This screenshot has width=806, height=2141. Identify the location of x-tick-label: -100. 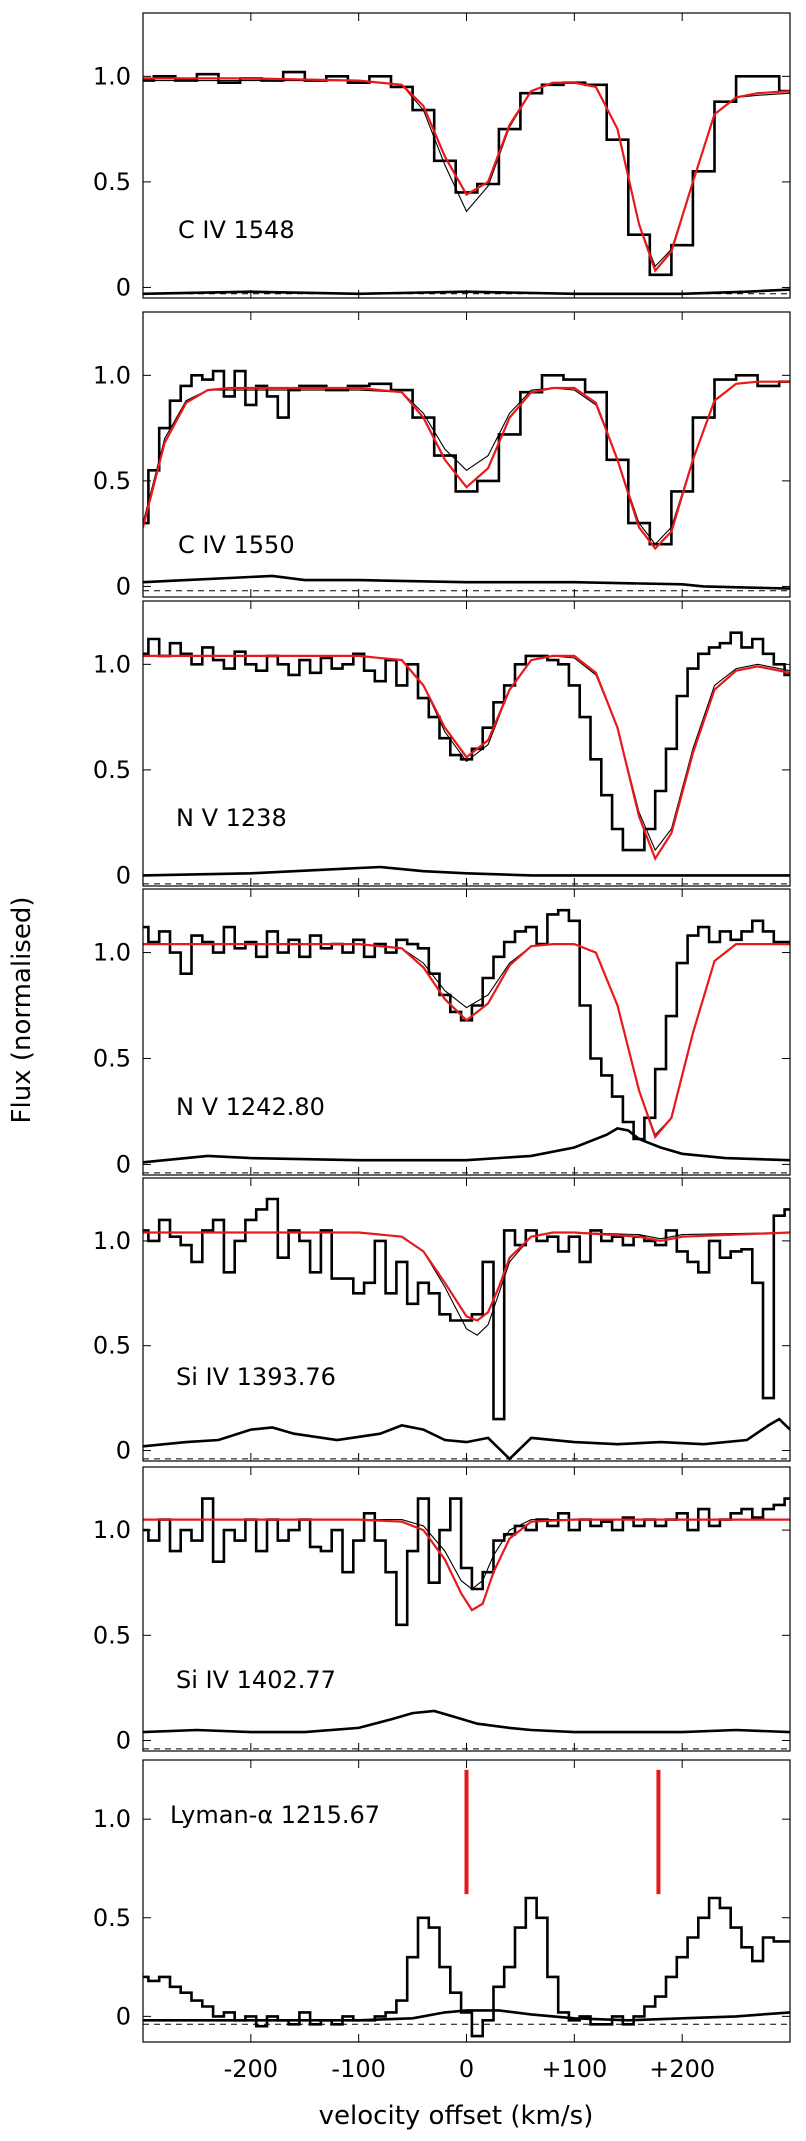
(358, 2069).